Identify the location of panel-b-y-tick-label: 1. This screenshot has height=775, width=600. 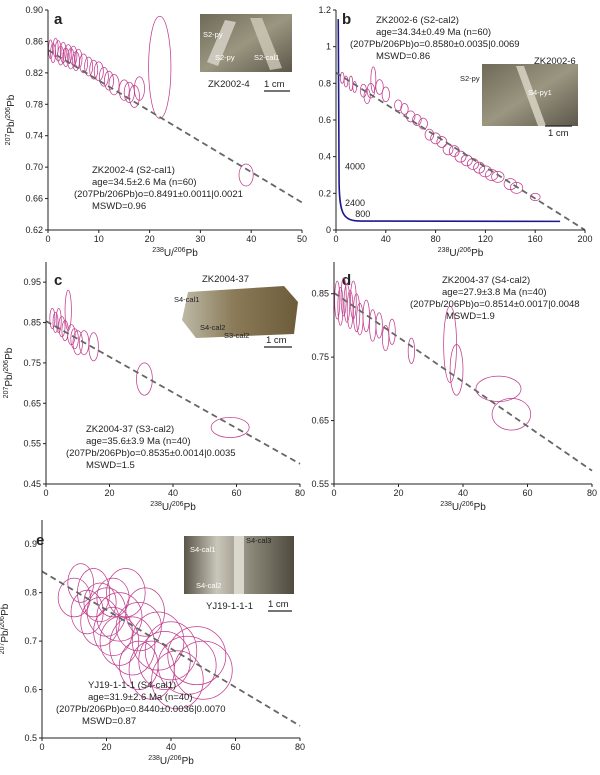
(328, 47).